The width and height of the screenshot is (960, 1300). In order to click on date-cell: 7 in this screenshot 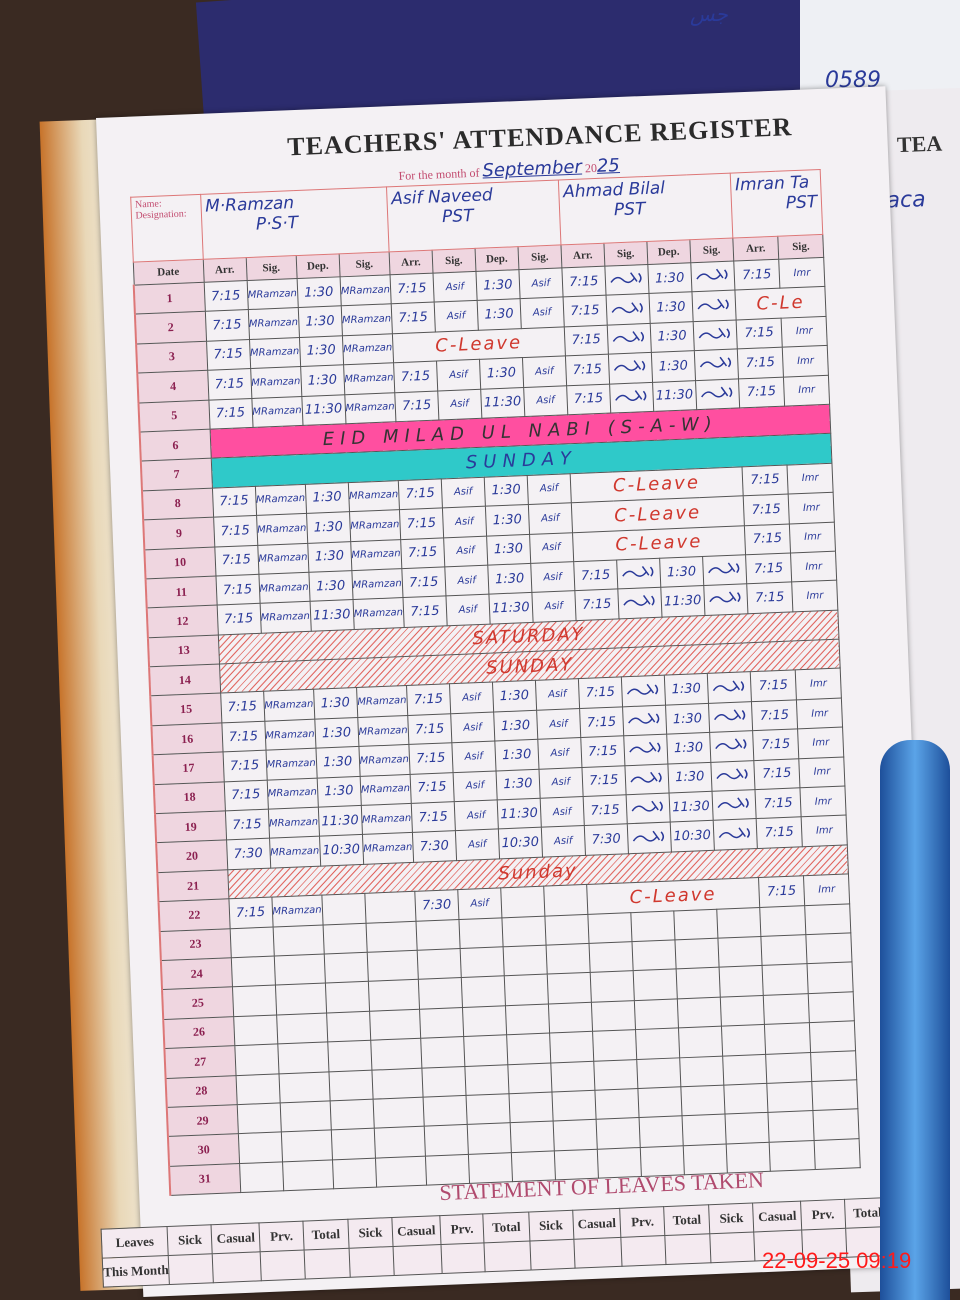, I will do `click(176, 474)`.